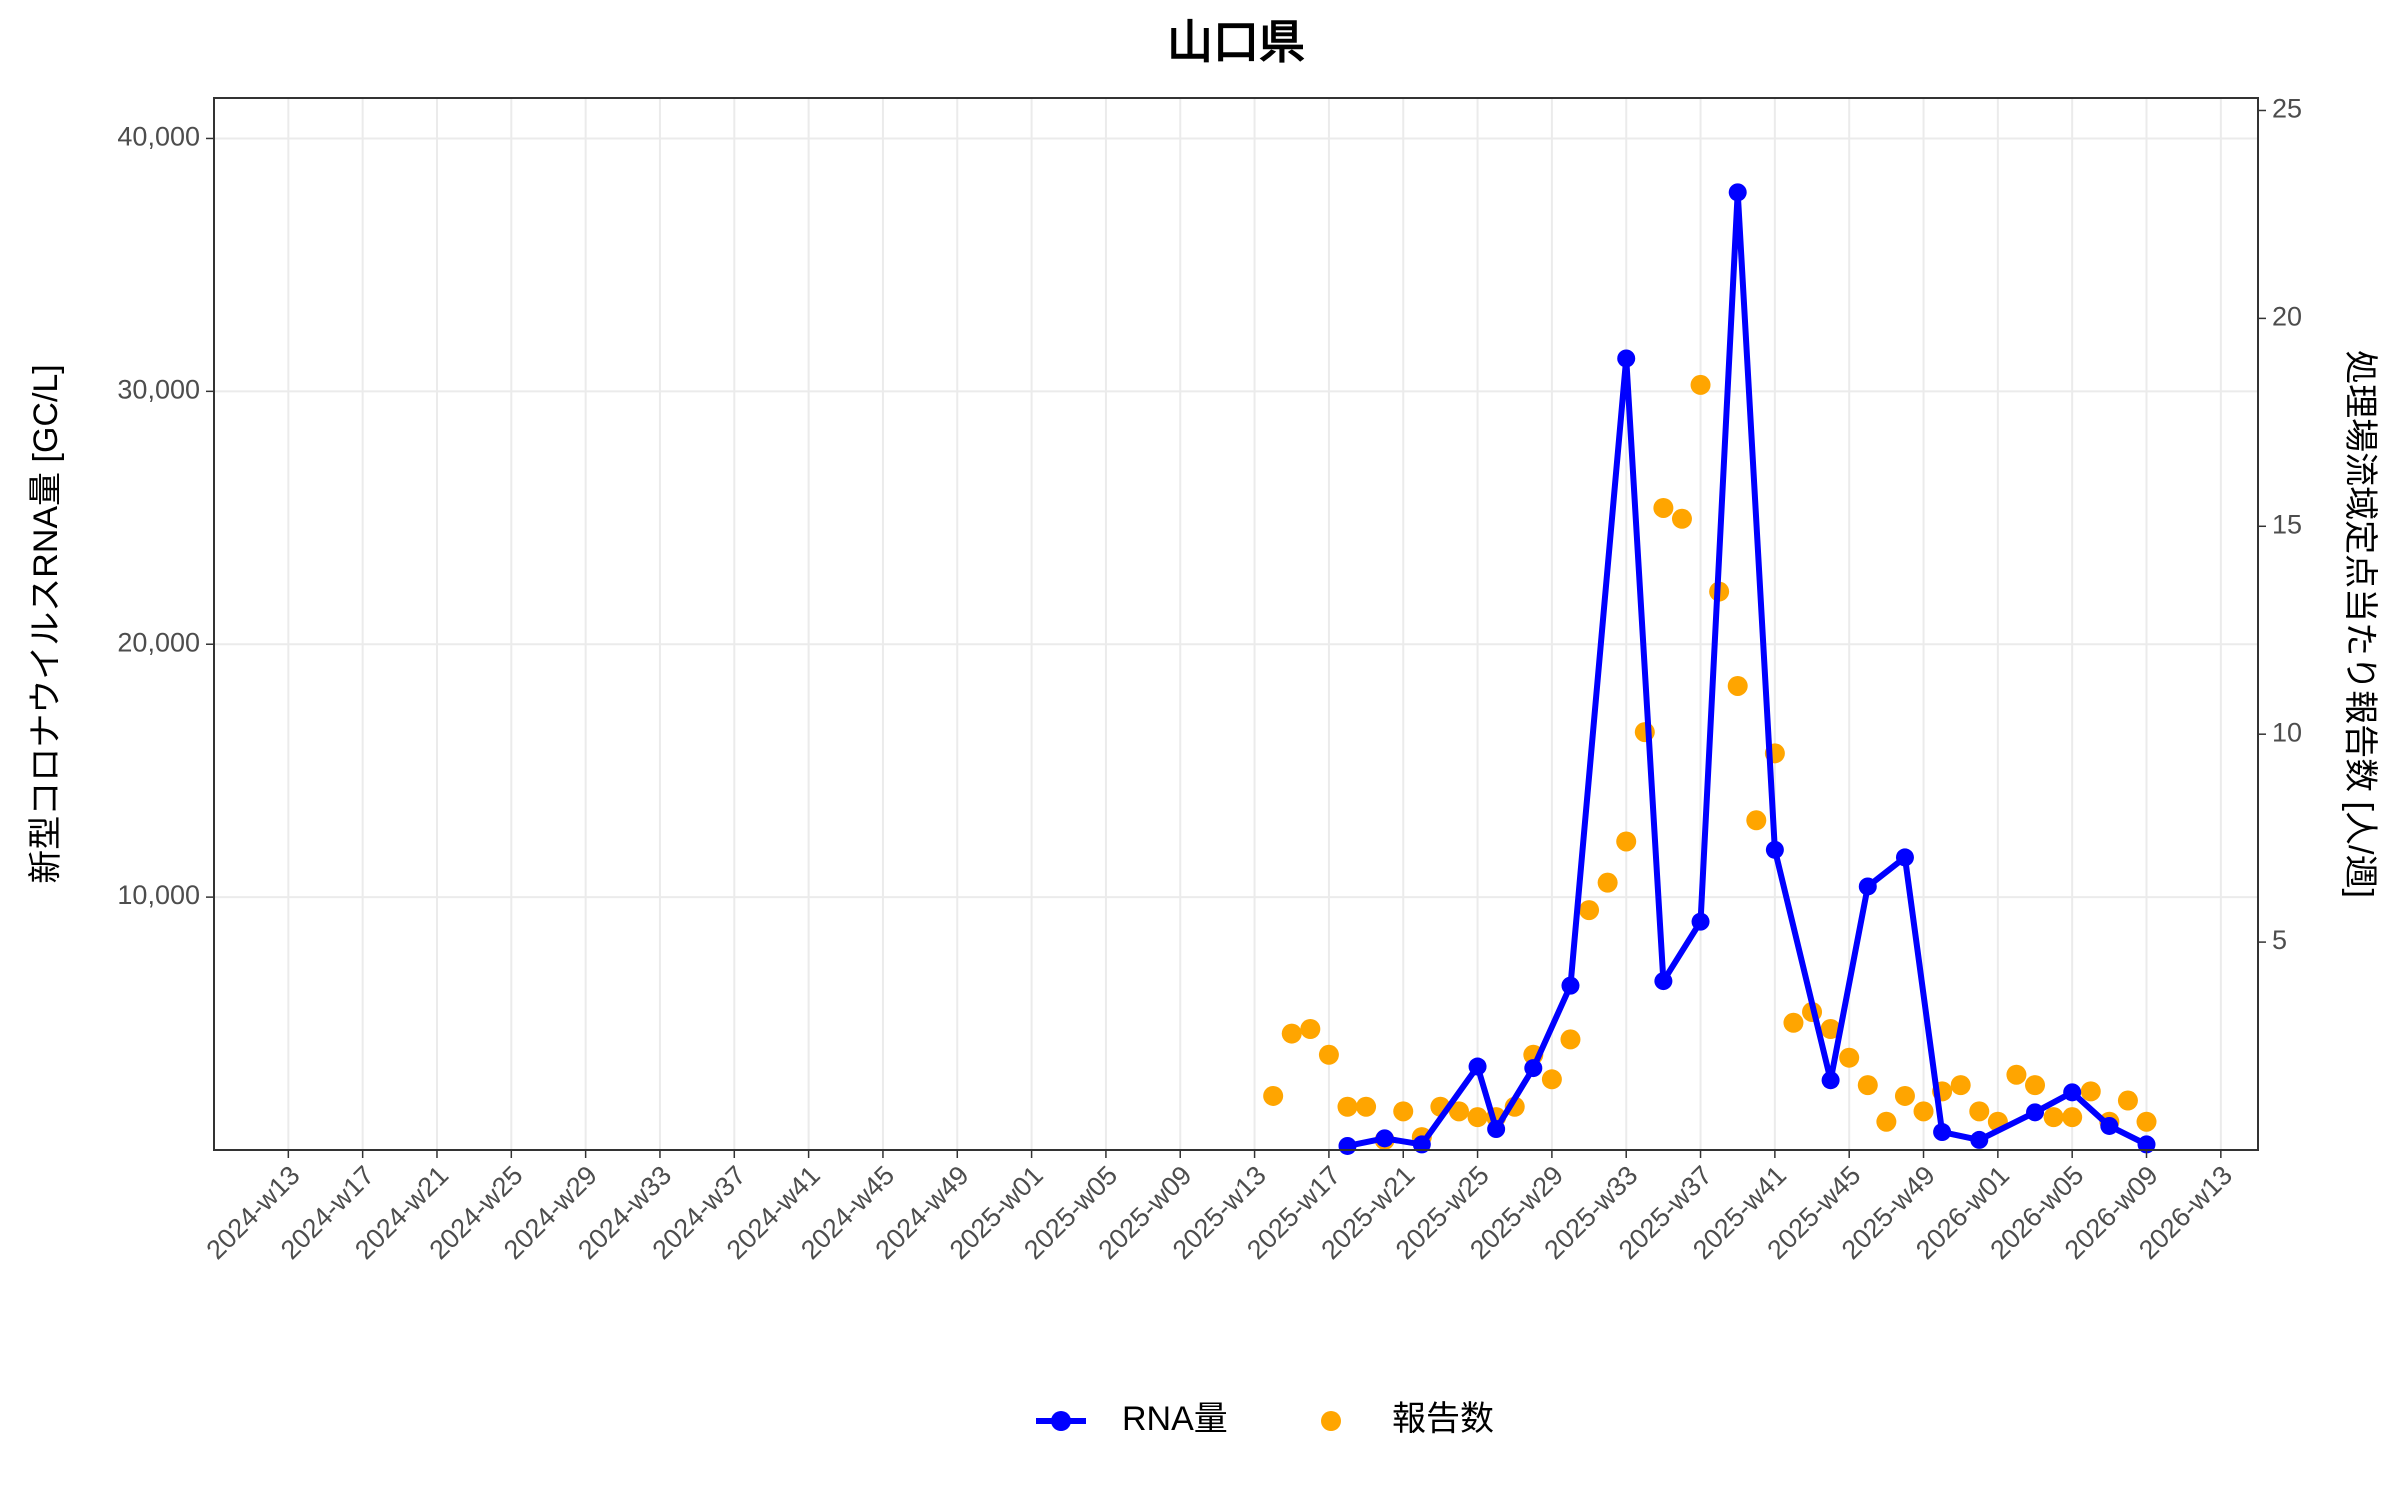  What do you see at coordinates (1236, 42) in the screenshot?
I see `chart-title: 山口県` at bounding box center [1236, 42].